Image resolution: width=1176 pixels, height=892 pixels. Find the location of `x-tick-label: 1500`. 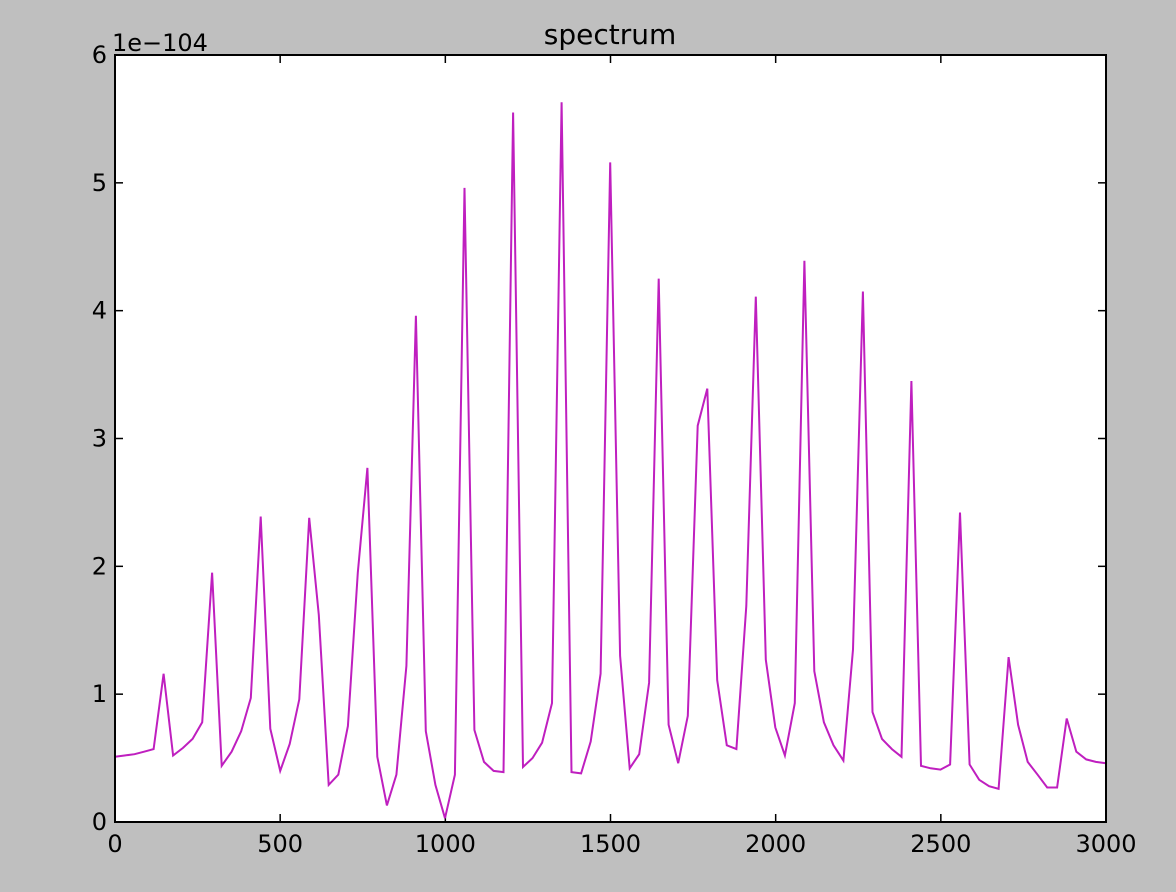

x-tick-label: 1500 is located at coordinates (610, 844).